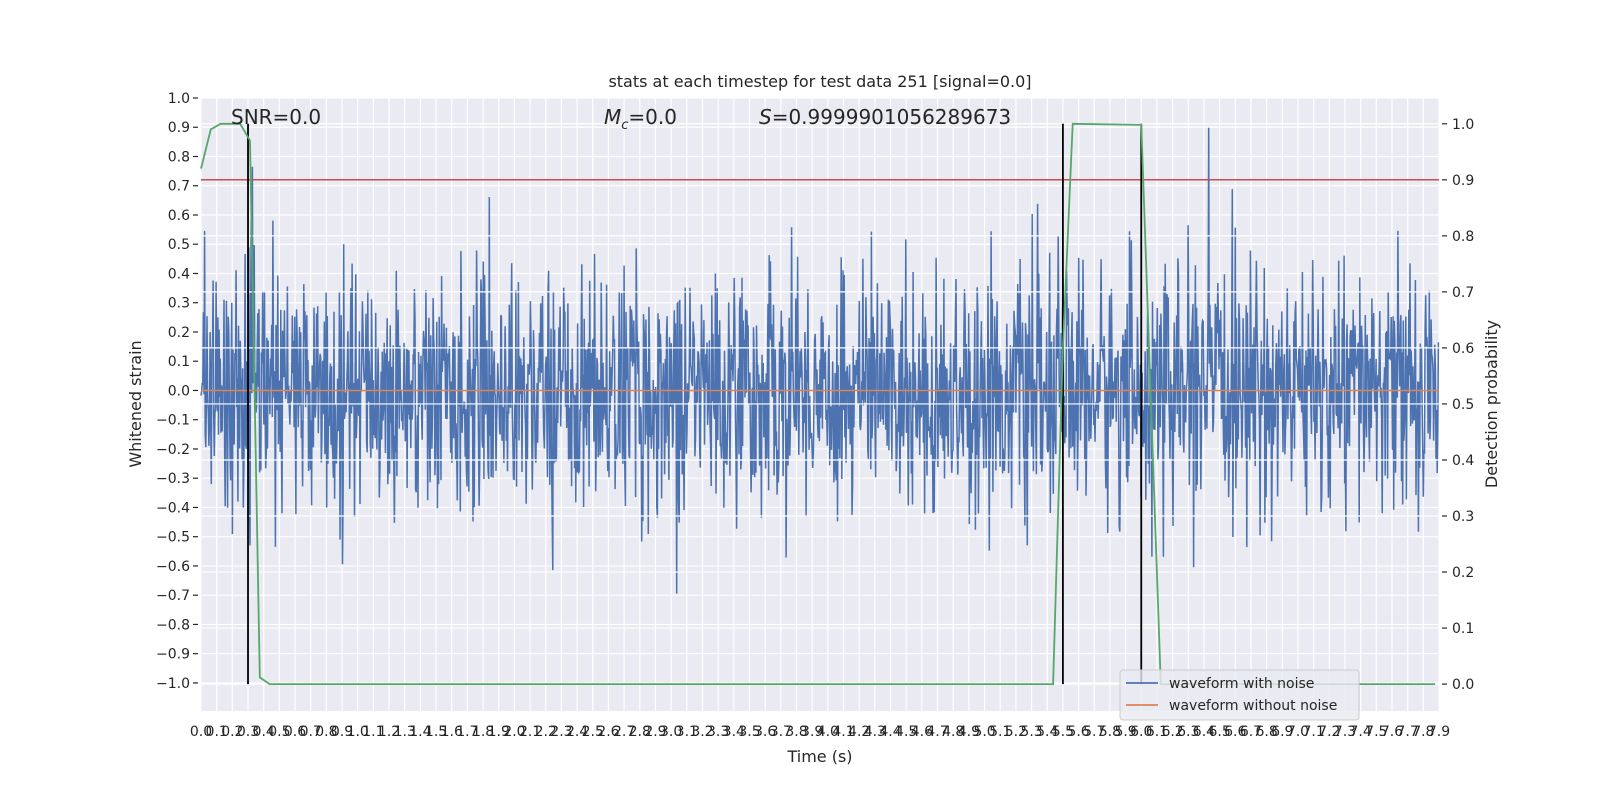  I want to click on x-tick-label: 0.6, so click(295, 732).